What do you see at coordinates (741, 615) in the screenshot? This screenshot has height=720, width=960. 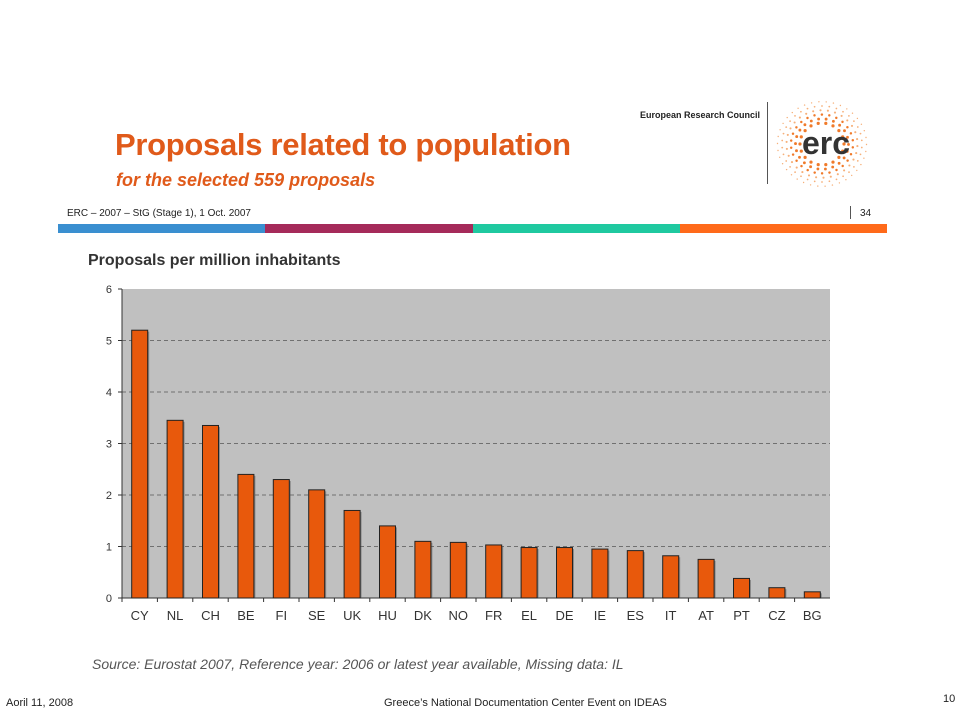 I see `x-tick-label: PT` at bounding box center [741, 615].